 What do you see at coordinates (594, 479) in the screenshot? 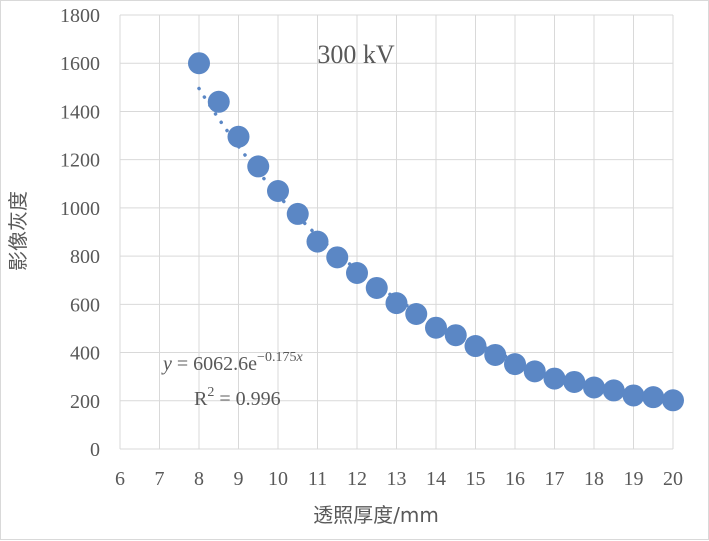
I see `x-tick-label: 18` at bounding box center [594, 479].